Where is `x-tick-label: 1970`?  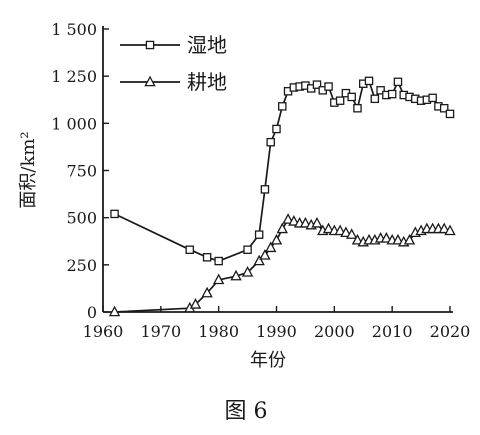 x-tick-label: 1970 is located at coordinates (160, 331).